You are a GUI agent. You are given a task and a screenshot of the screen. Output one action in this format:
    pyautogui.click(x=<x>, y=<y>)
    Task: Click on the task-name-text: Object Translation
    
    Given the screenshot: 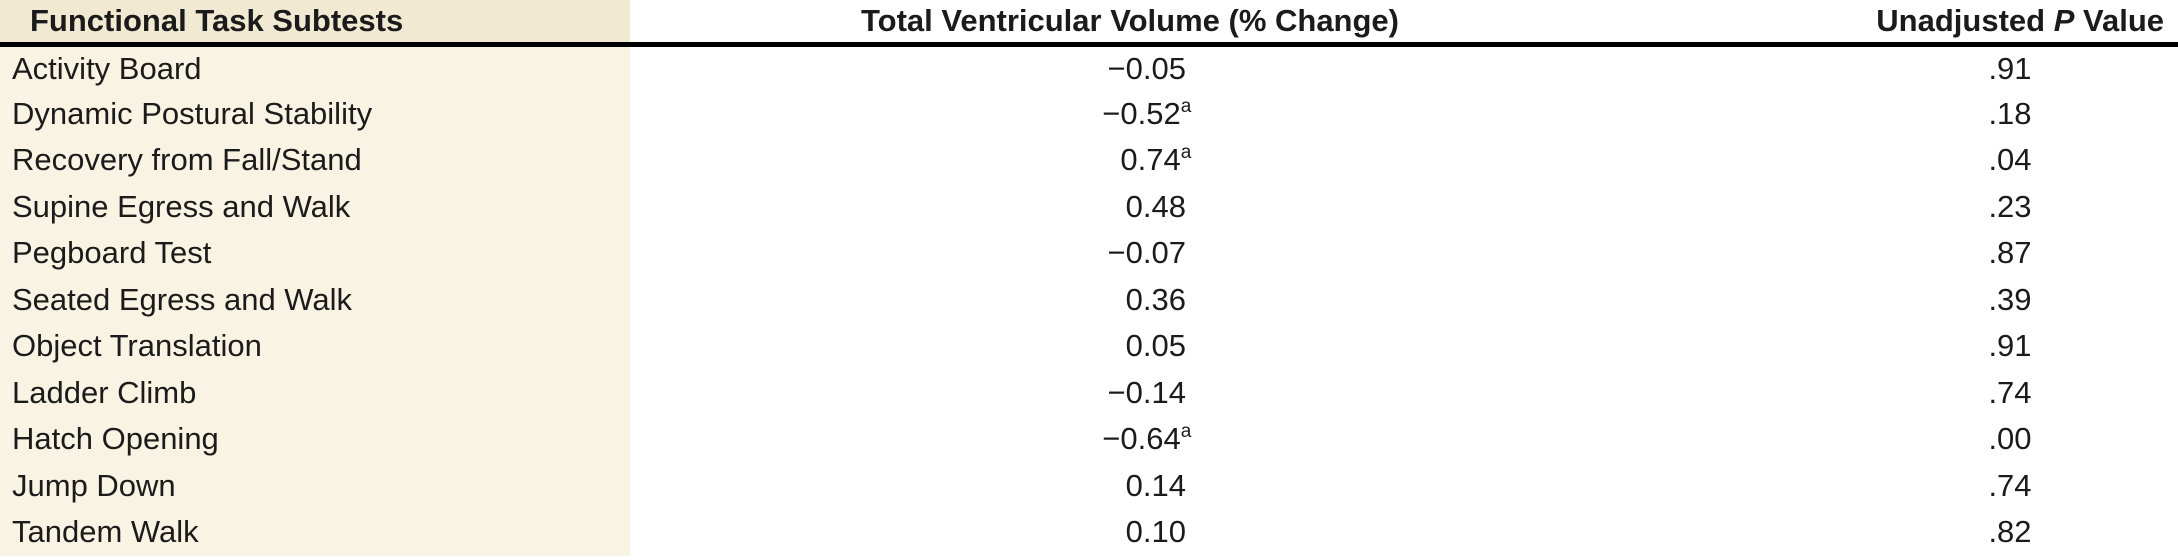 What is the action you would take?
    pyautogui.click(x=137, y=346)
    